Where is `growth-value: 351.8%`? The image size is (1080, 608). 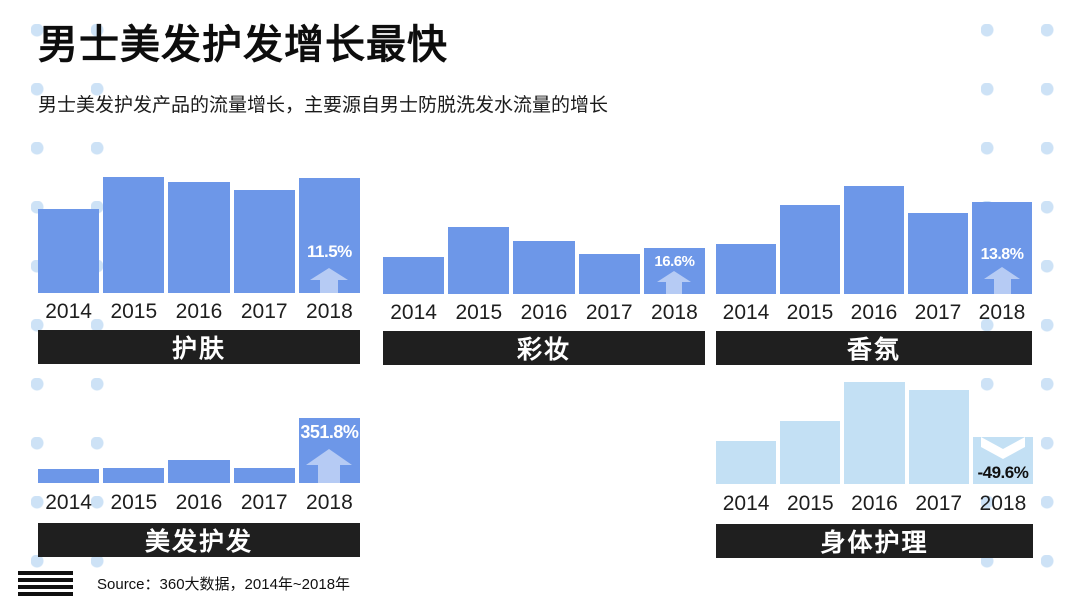
growth-value: 351.8% is located at coordinates (329, 432).